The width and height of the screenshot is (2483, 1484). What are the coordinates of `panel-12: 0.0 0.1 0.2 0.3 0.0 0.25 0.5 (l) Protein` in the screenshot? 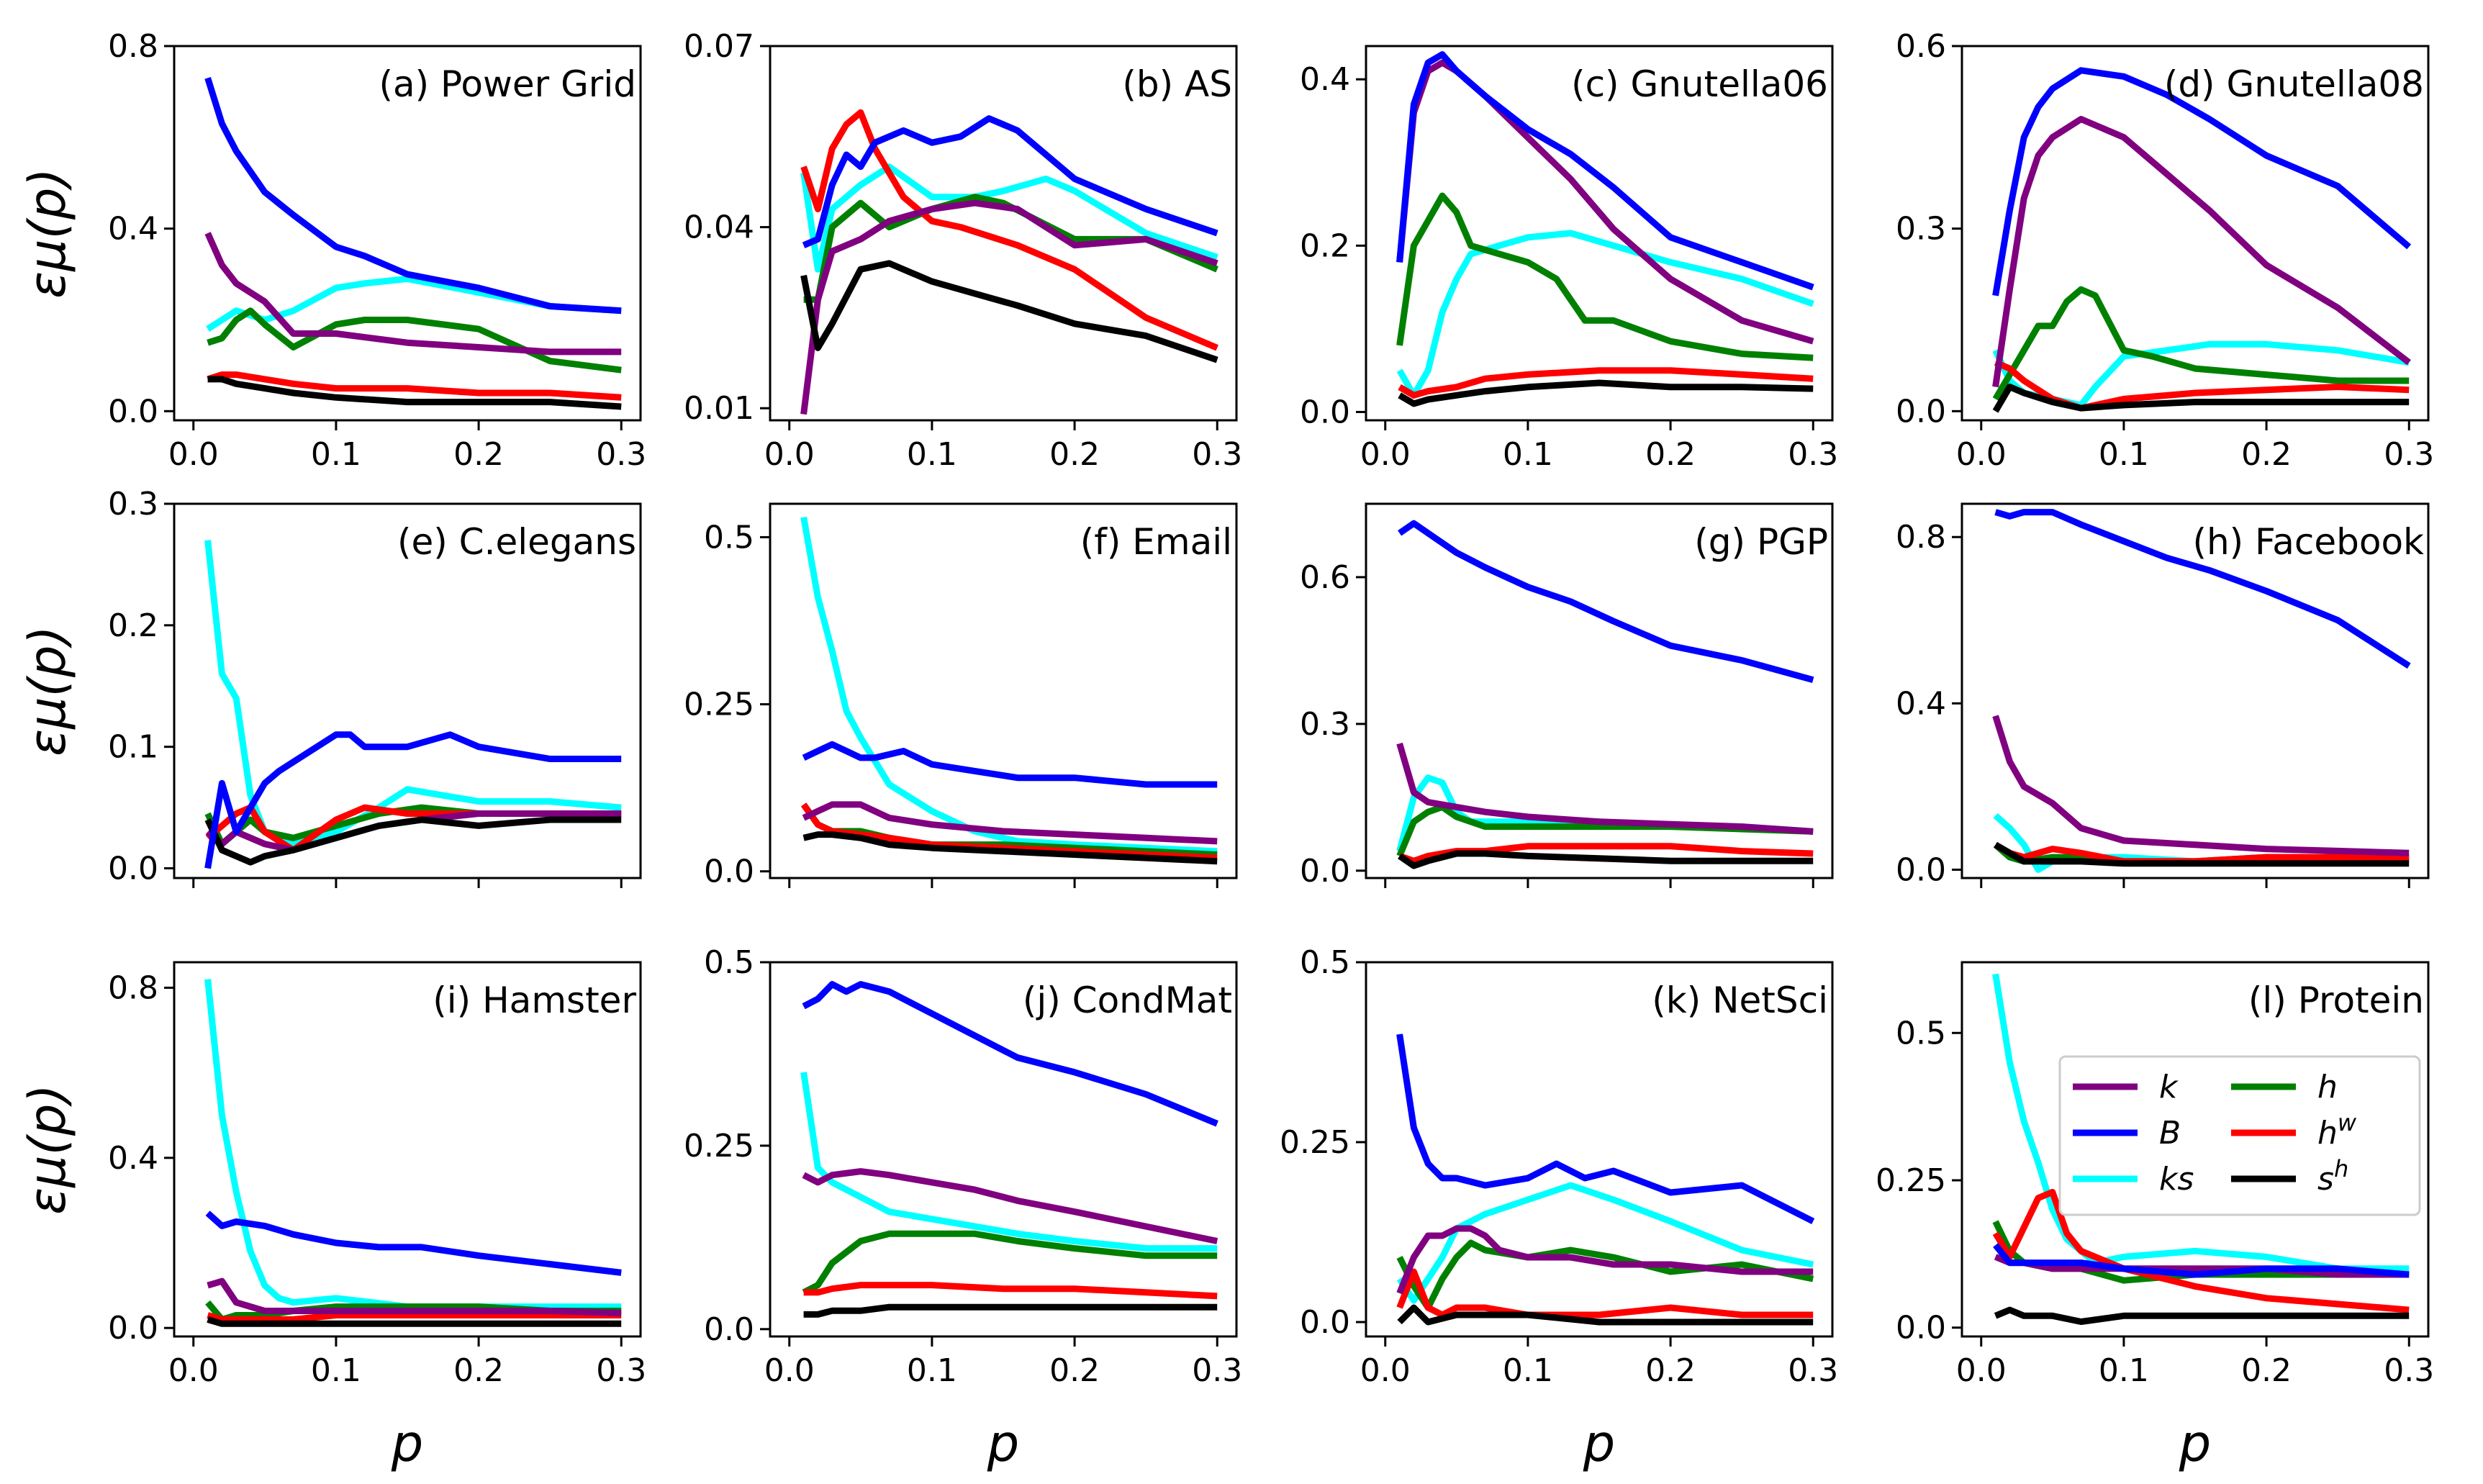 It's located at (2155, 1175).